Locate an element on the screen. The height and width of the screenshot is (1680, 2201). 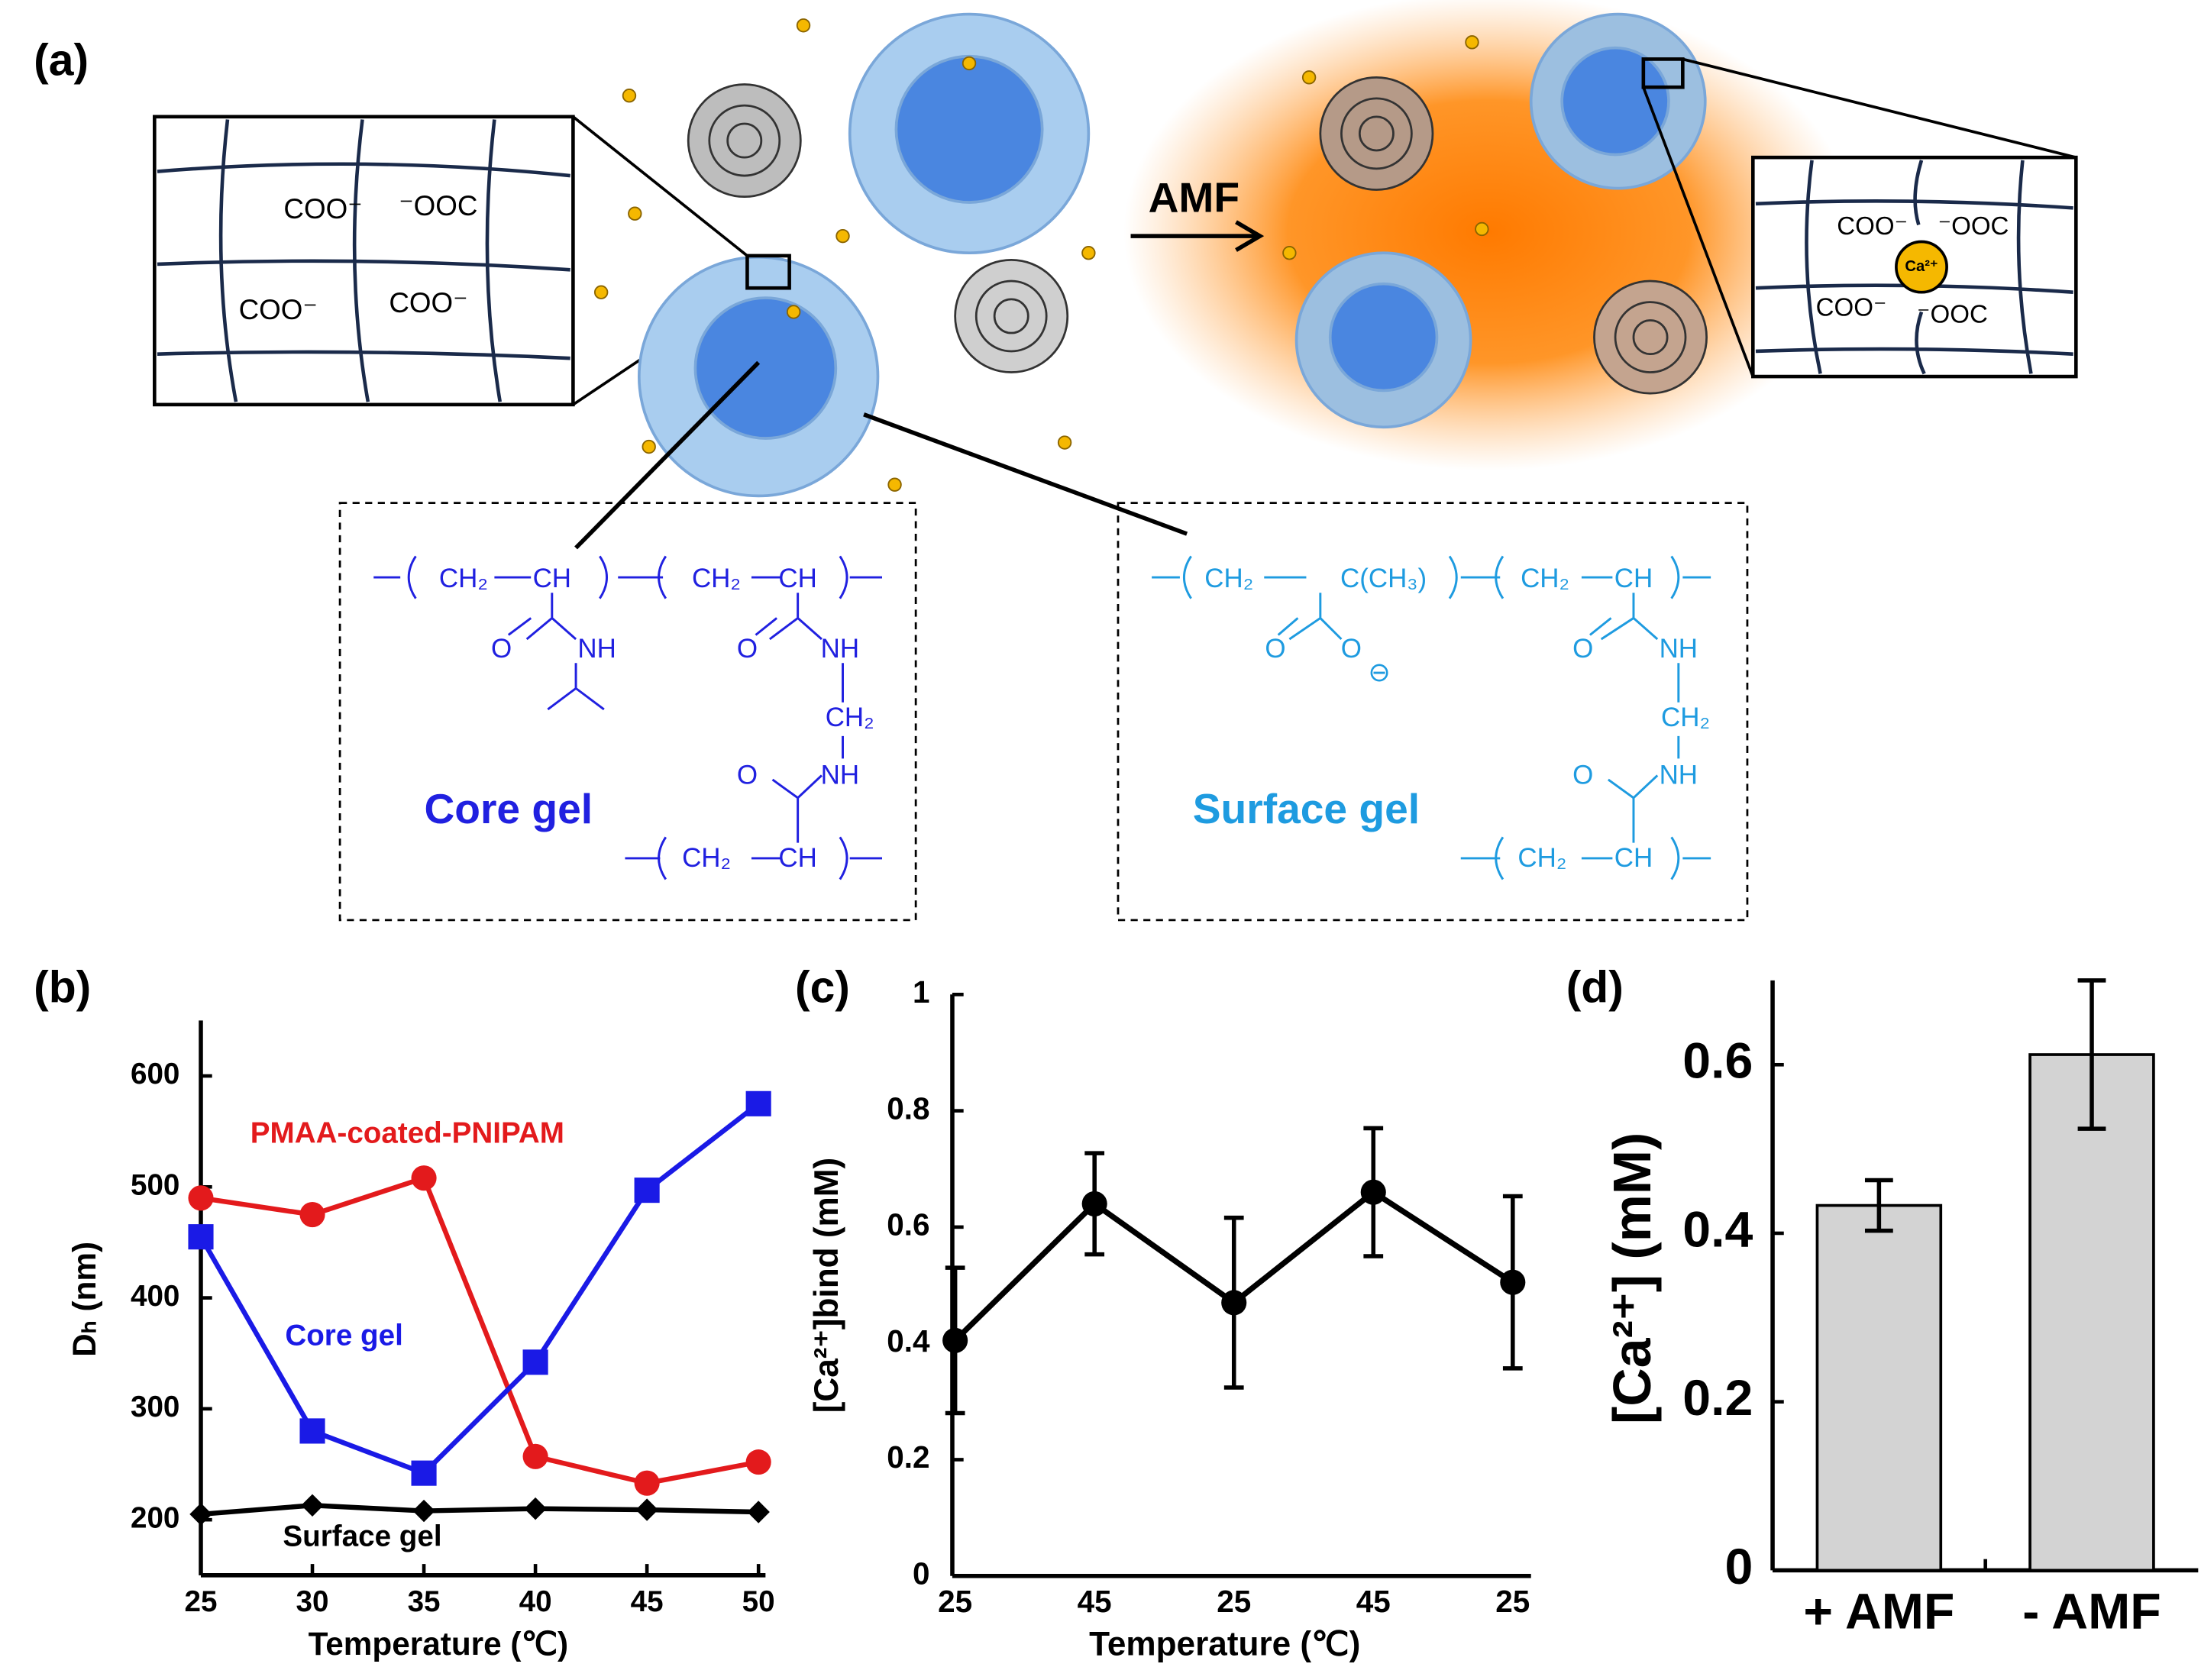
y-tick-label: 600 is located at coordinates (155, 1074).